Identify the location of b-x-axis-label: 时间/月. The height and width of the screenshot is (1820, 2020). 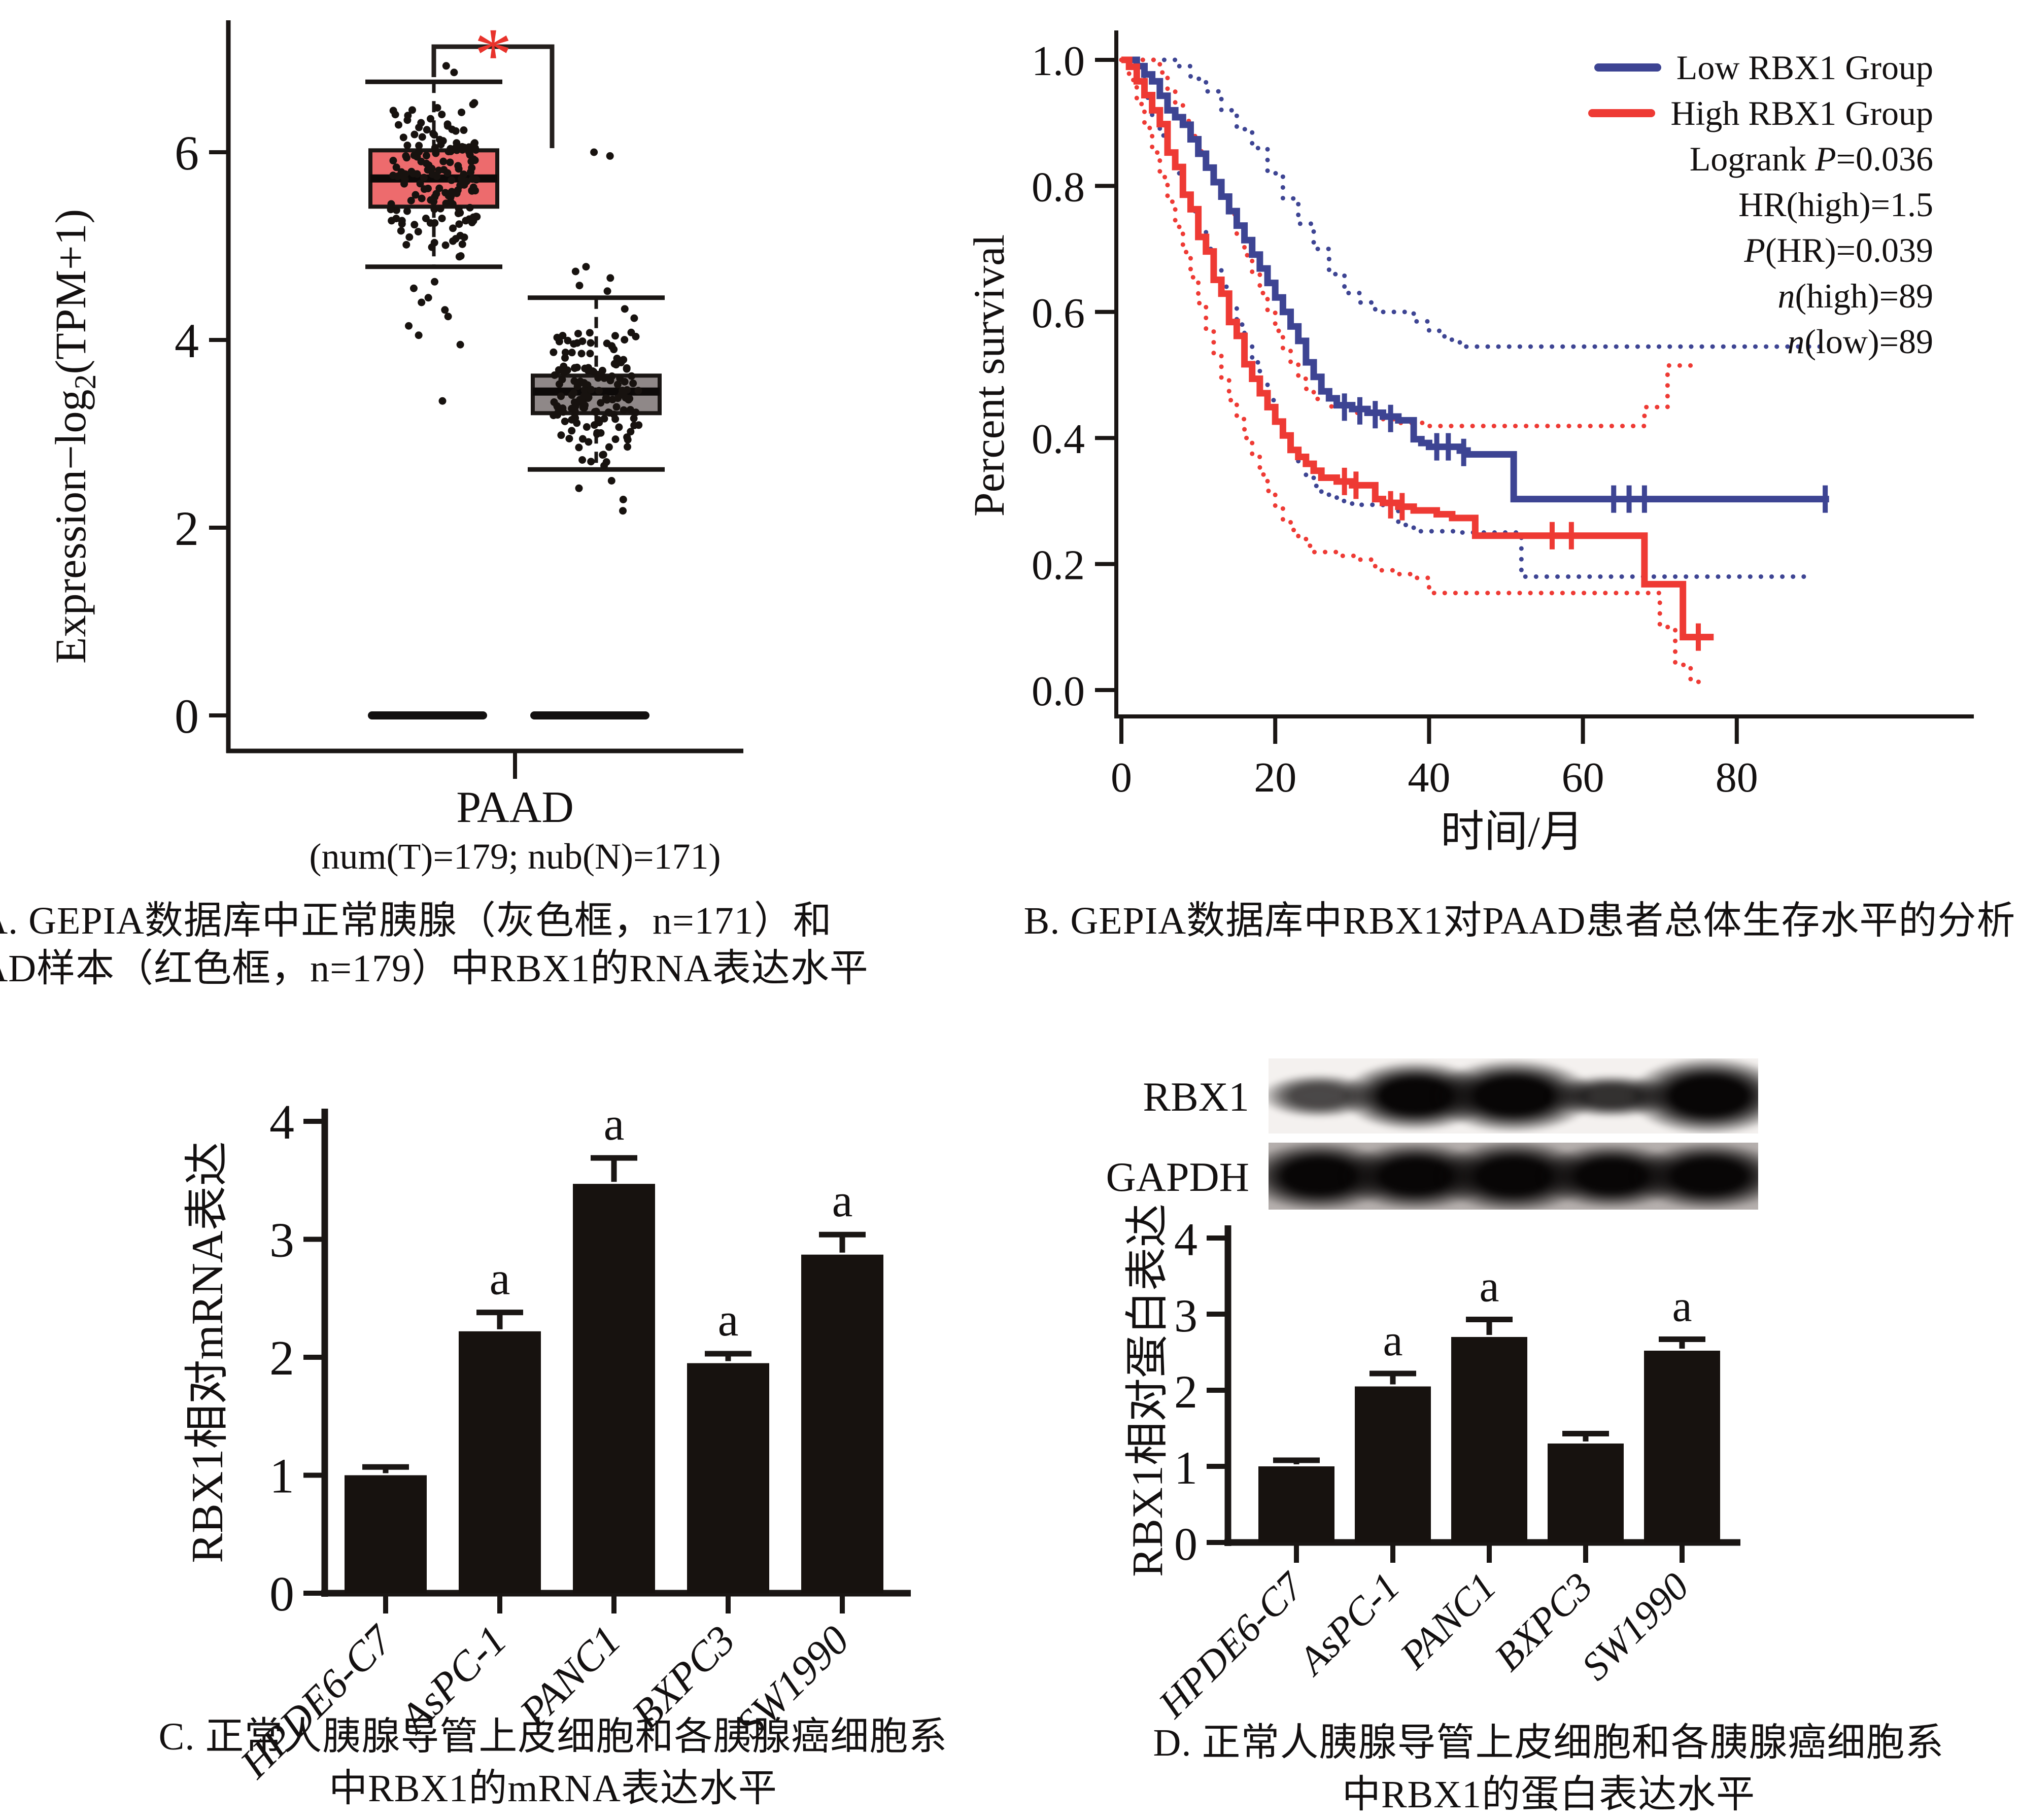
(1512, 832).